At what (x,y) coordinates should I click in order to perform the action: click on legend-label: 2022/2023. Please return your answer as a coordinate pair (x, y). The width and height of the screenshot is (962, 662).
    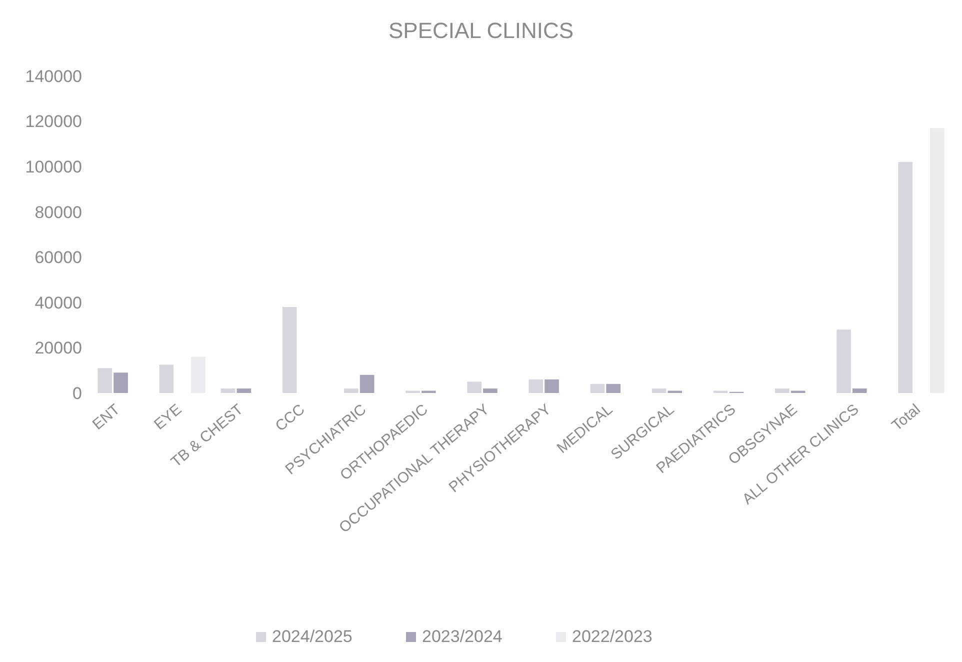
    Looking at the image, I should click on (612, 636).